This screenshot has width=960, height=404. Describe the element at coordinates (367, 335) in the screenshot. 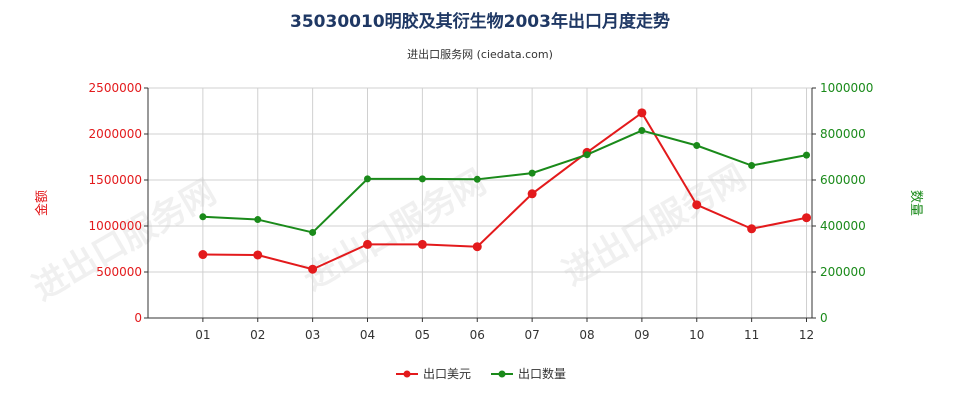

I see `x-tick-label: 04` at that location.